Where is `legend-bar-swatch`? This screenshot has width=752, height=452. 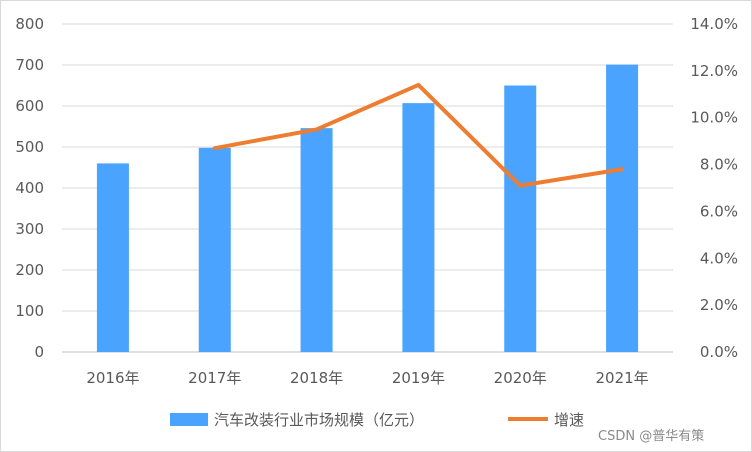
legend-bar-swatch is located at coordinates (189, 419).